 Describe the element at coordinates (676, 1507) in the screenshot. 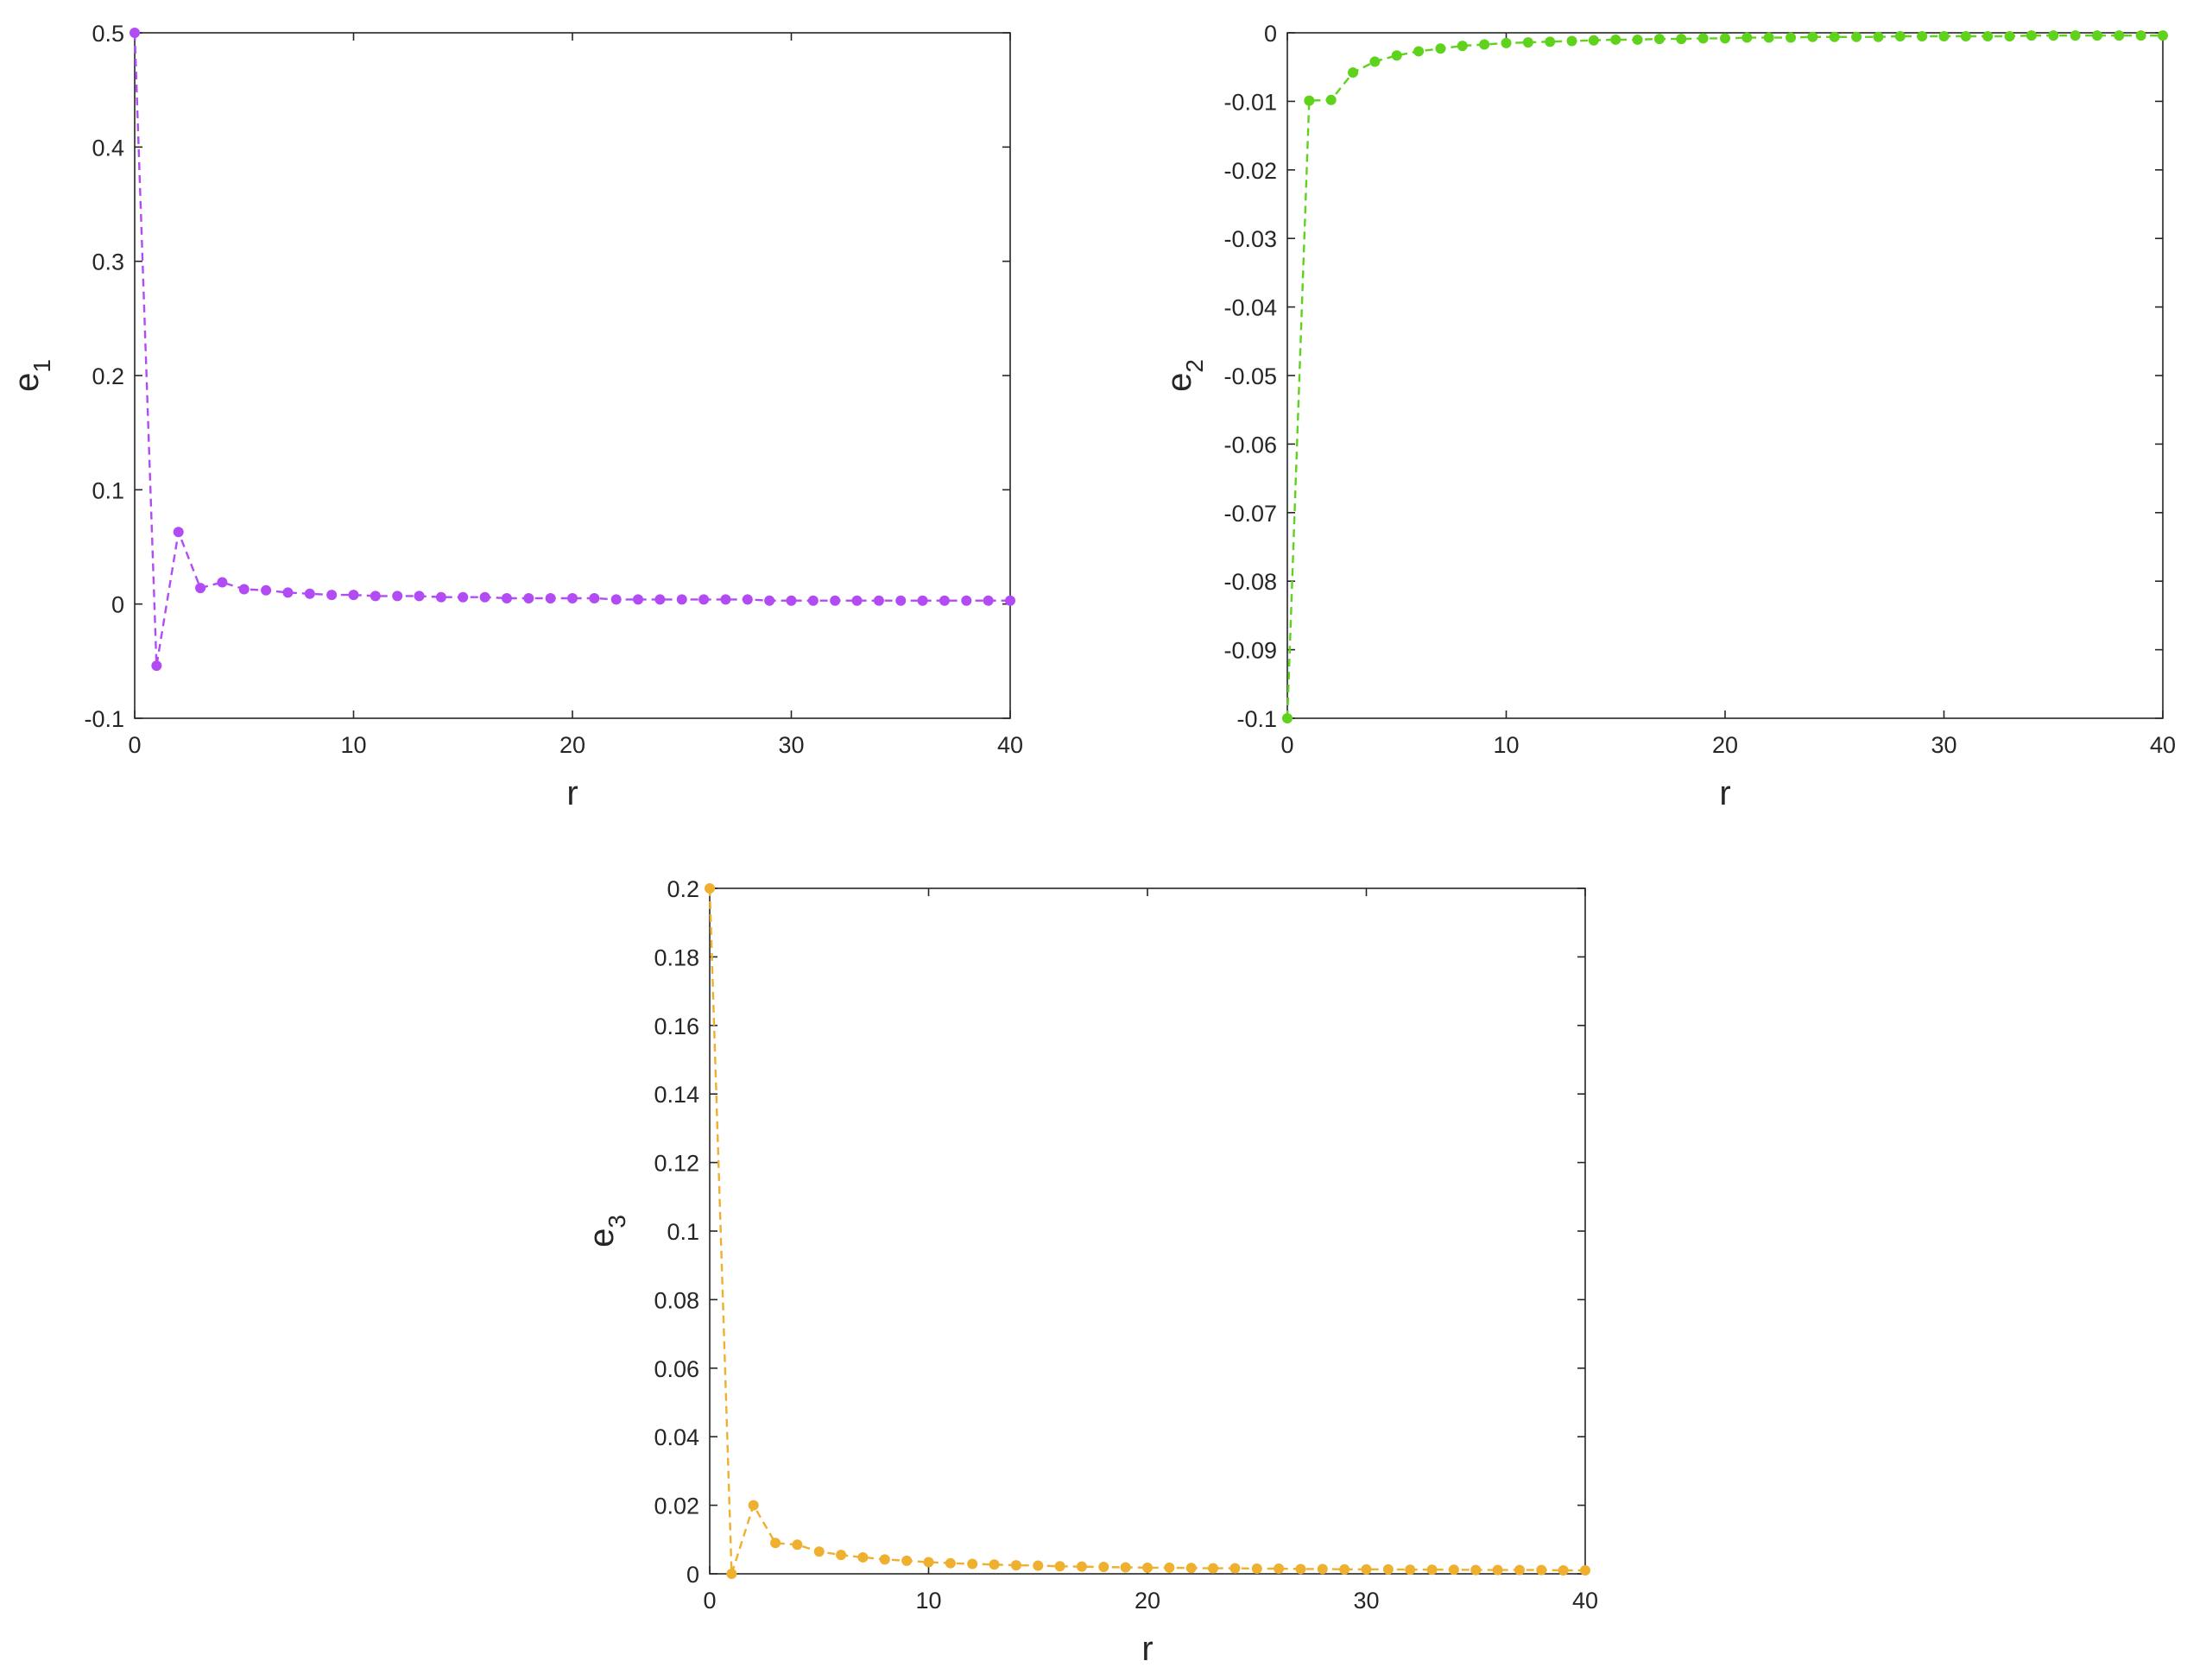

I see `y-tick-label-3-1: 0.02` at that location.